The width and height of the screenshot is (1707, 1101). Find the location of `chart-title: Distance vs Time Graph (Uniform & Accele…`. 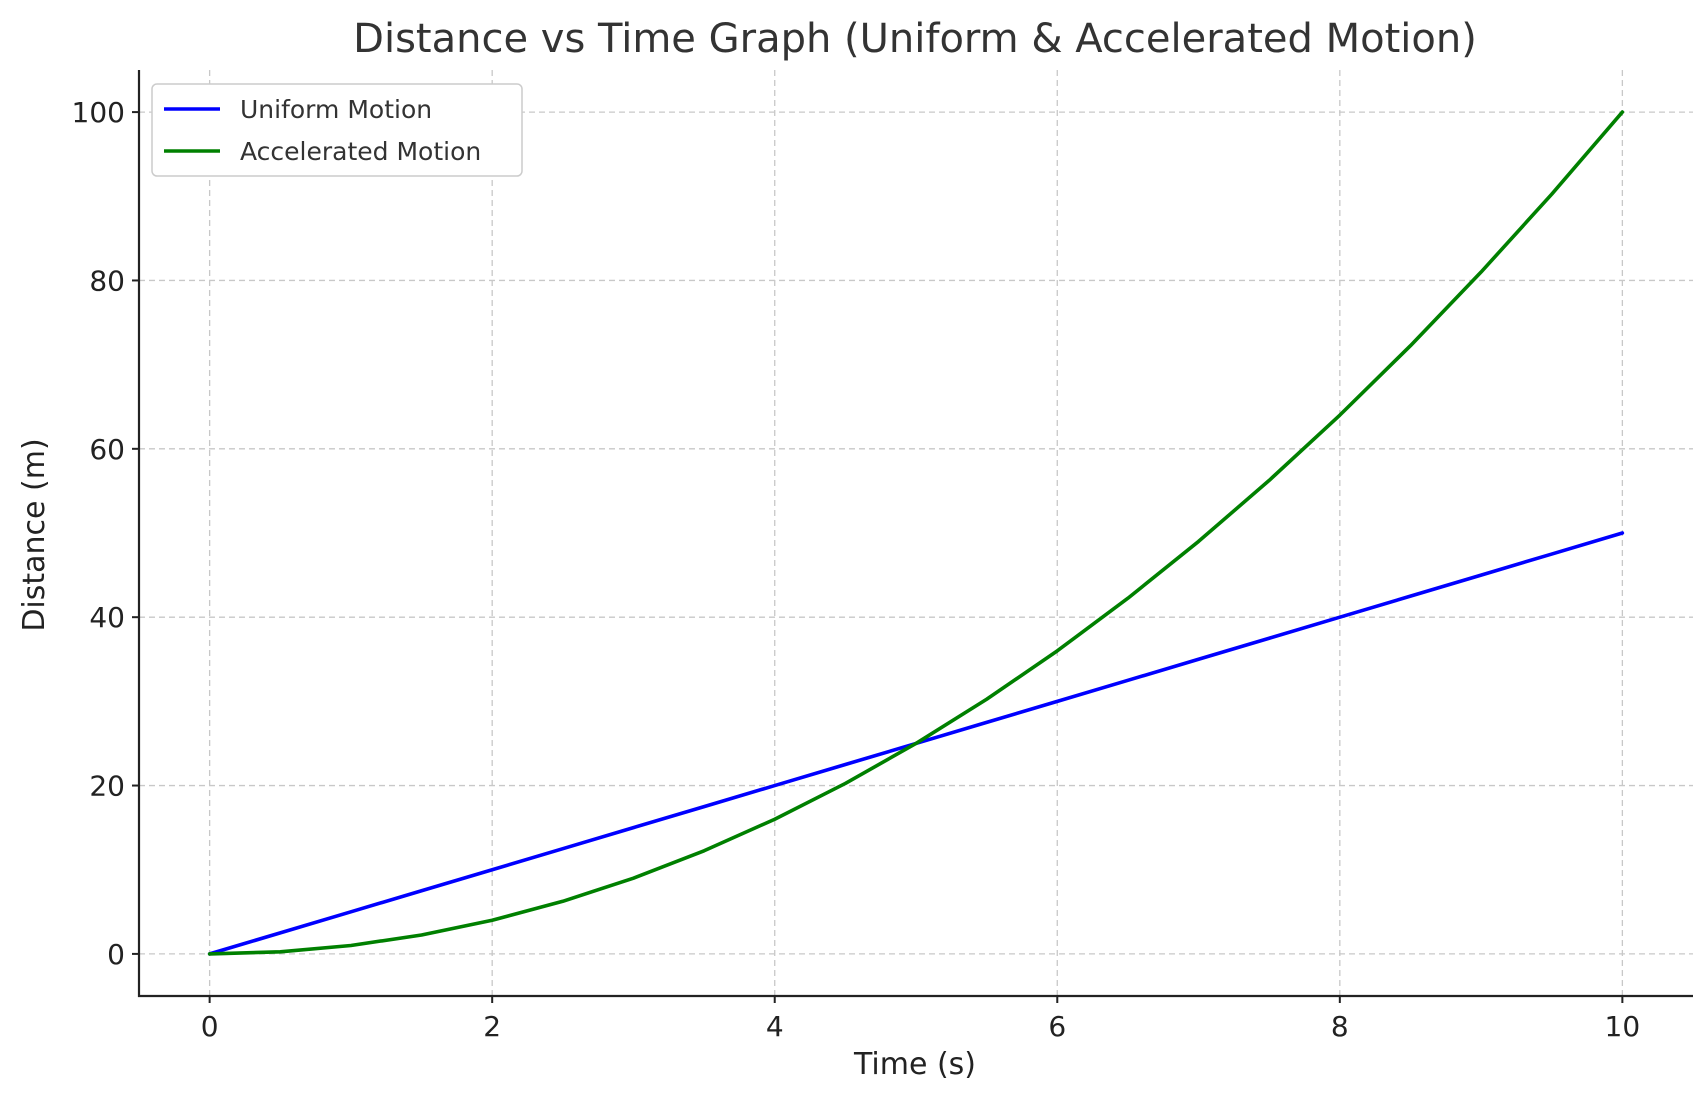

chart-title: Distance vs Time Graph (Uniform & Accele… is located at coordinates (915, 39).